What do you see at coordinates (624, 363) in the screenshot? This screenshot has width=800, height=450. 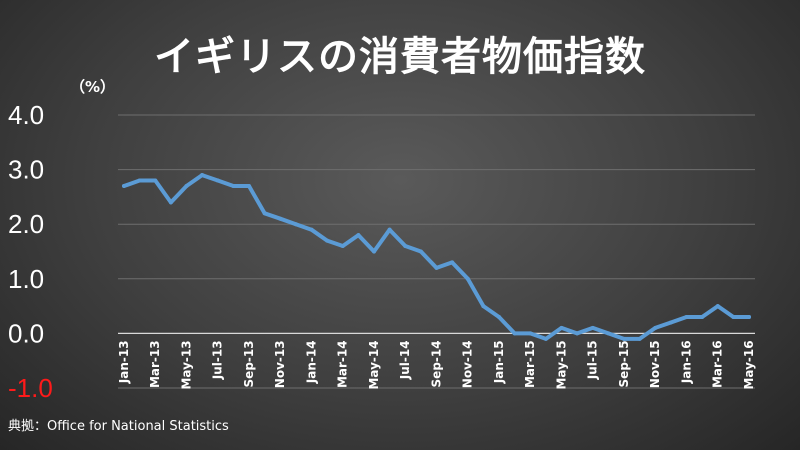 I see `x-tick-label: Sep-15` at bounding box center [624, 363].